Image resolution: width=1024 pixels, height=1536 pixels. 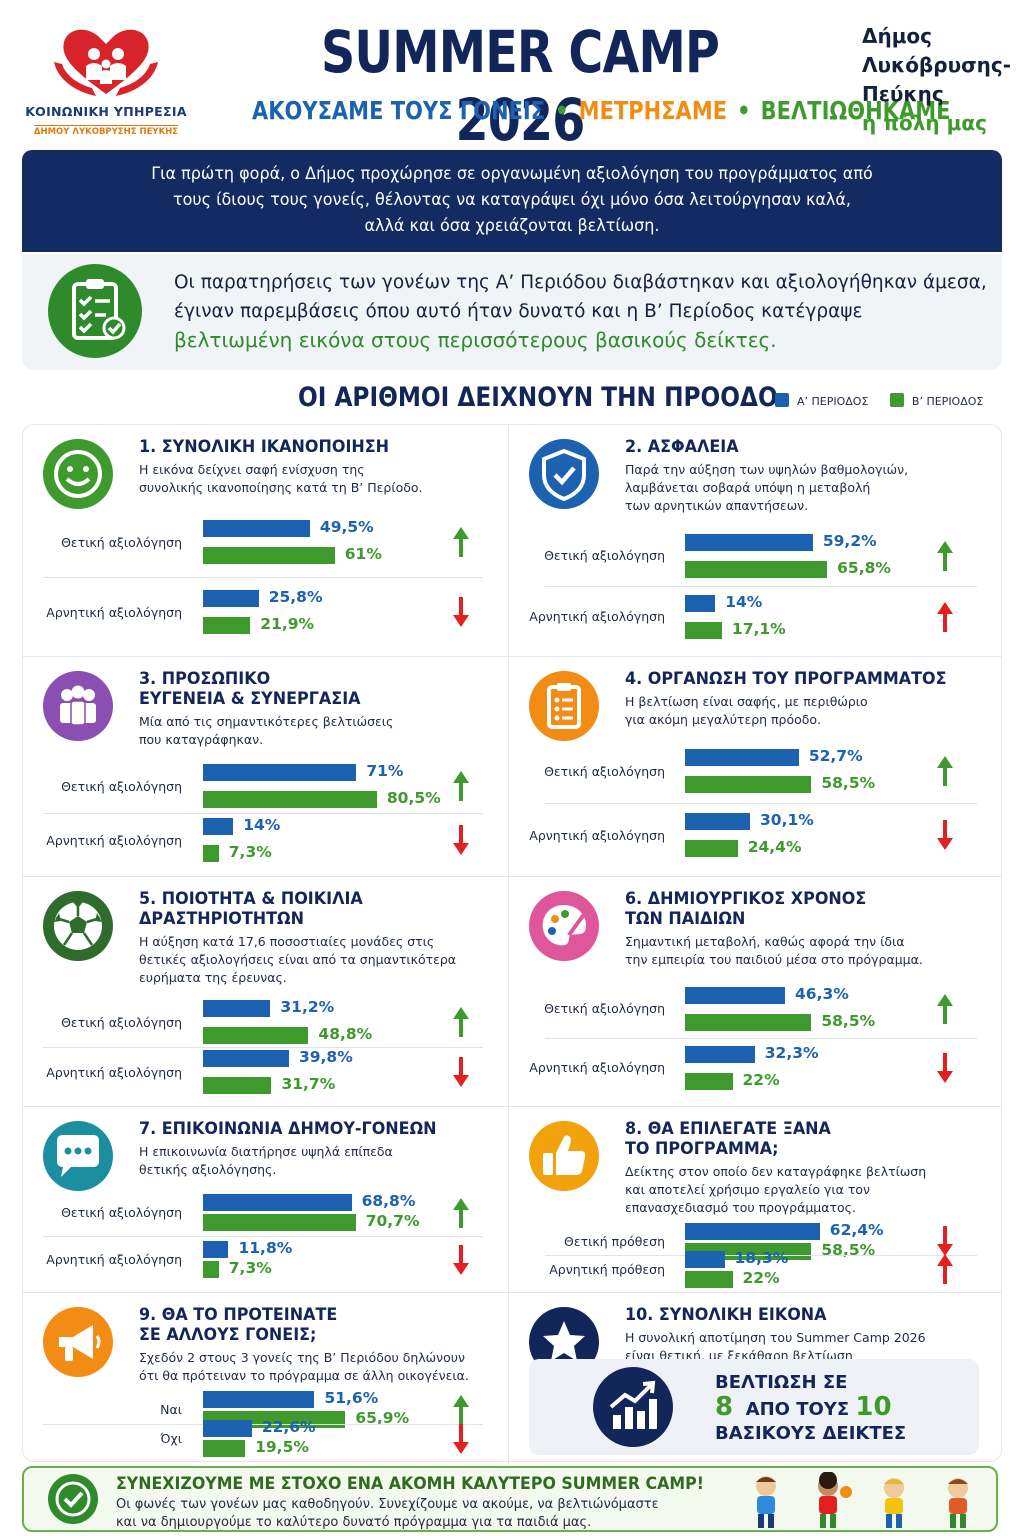 I want to click on value-period-a: 46,3%, so click(x=822, y=993).